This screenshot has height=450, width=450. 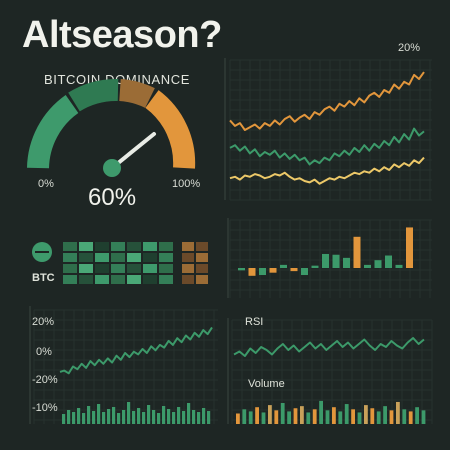 I want to click on rsi-line-chart, so click(x=329, y=347).